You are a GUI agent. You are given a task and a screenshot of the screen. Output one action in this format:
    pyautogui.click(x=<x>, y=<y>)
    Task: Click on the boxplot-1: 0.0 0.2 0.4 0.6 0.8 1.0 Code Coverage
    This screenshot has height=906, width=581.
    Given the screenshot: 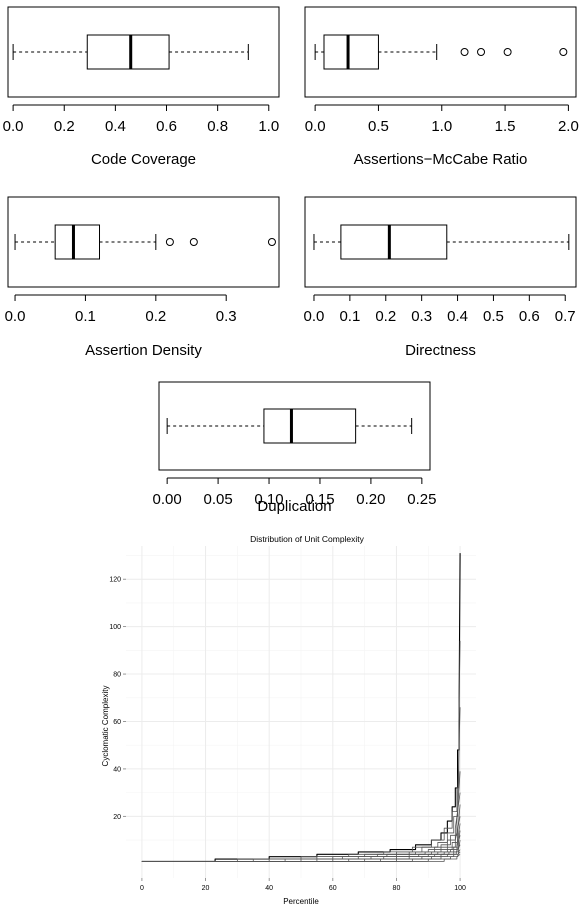 What is the action you would take?
    pyautogui.click(x=141, y=87)
    